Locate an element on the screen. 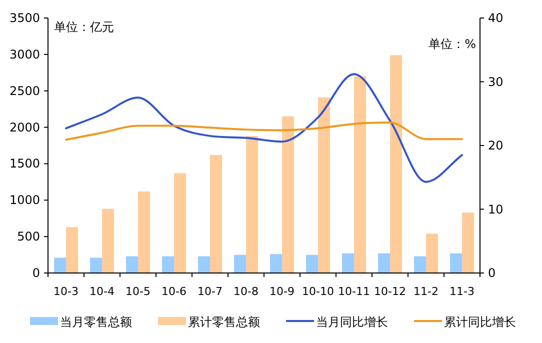 This screenshot has width=542, height=343. x-tick-label: 11-3 is located at coordinates (462, 291).